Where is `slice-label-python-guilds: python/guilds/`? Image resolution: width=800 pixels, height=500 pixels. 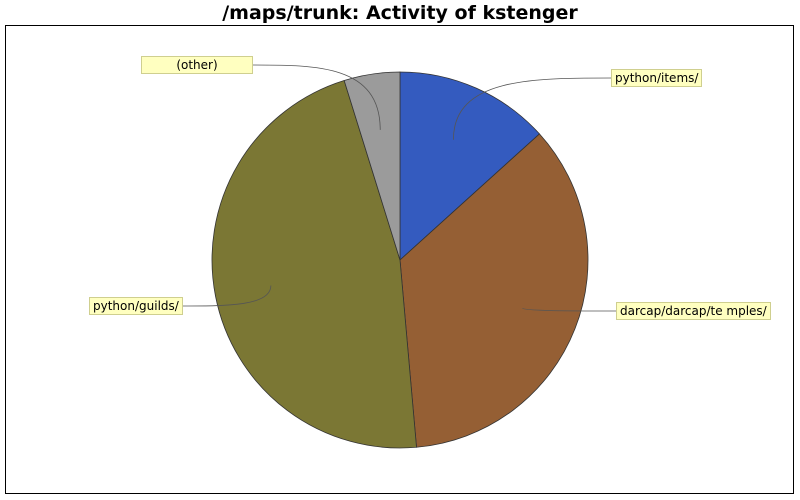
slice-label-python-guilds: python/guilds/ is located at coordinates (136, 306).